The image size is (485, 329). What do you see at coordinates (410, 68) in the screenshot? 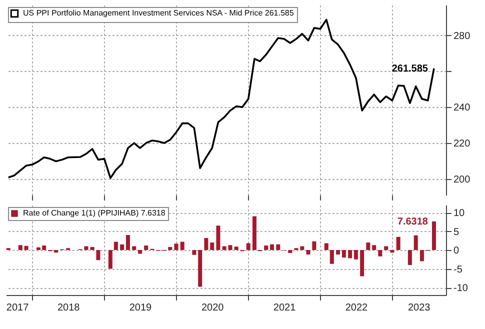
I see `annotation: 261.585` at bounding box center [410, 68].